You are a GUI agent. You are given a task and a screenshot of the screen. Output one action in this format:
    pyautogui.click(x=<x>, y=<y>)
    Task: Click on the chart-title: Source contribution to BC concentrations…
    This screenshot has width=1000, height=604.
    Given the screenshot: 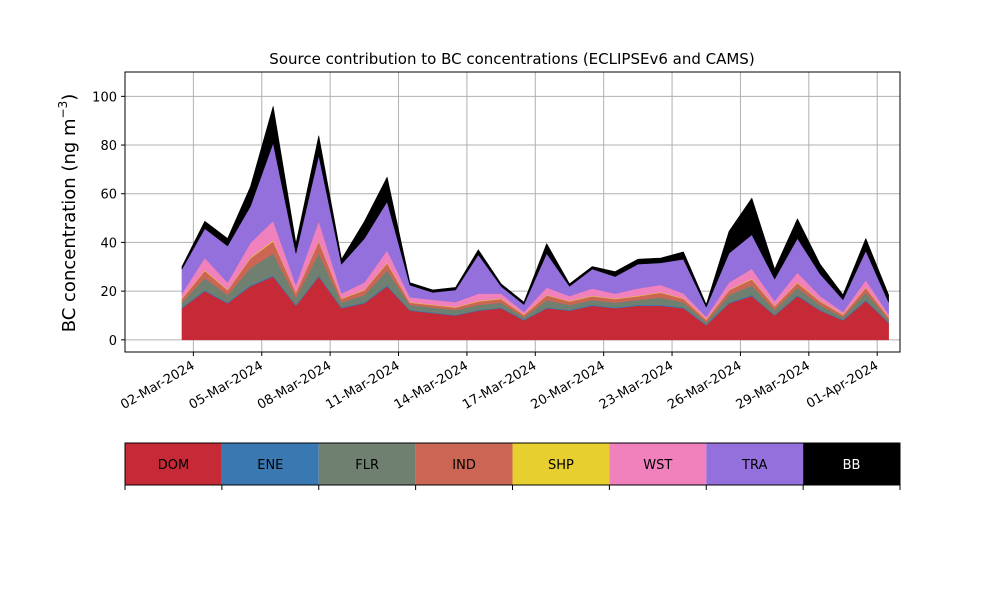 What is the action you would take?
    pyautogui.click(x=511, y=59)
    